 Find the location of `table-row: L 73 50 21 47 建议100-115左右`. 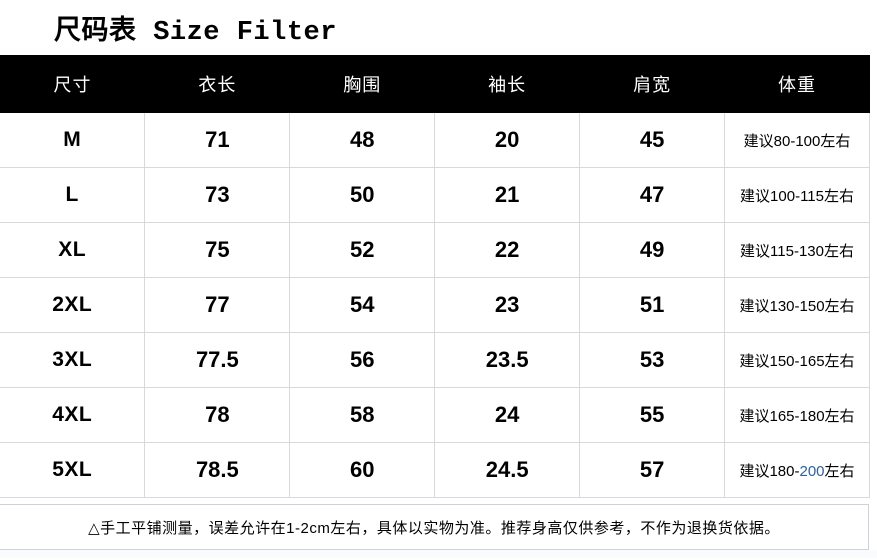

table-row: L 73 50 21 47 建议100-115左右 is located at coordinates (435, 195).